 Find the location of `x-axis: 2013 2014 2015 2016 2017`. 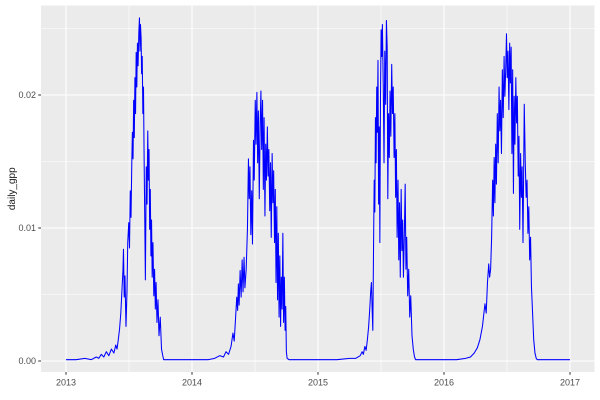

x-axis: 2013 2014 2015 2016 2017 is located at coordinates (318, 380).